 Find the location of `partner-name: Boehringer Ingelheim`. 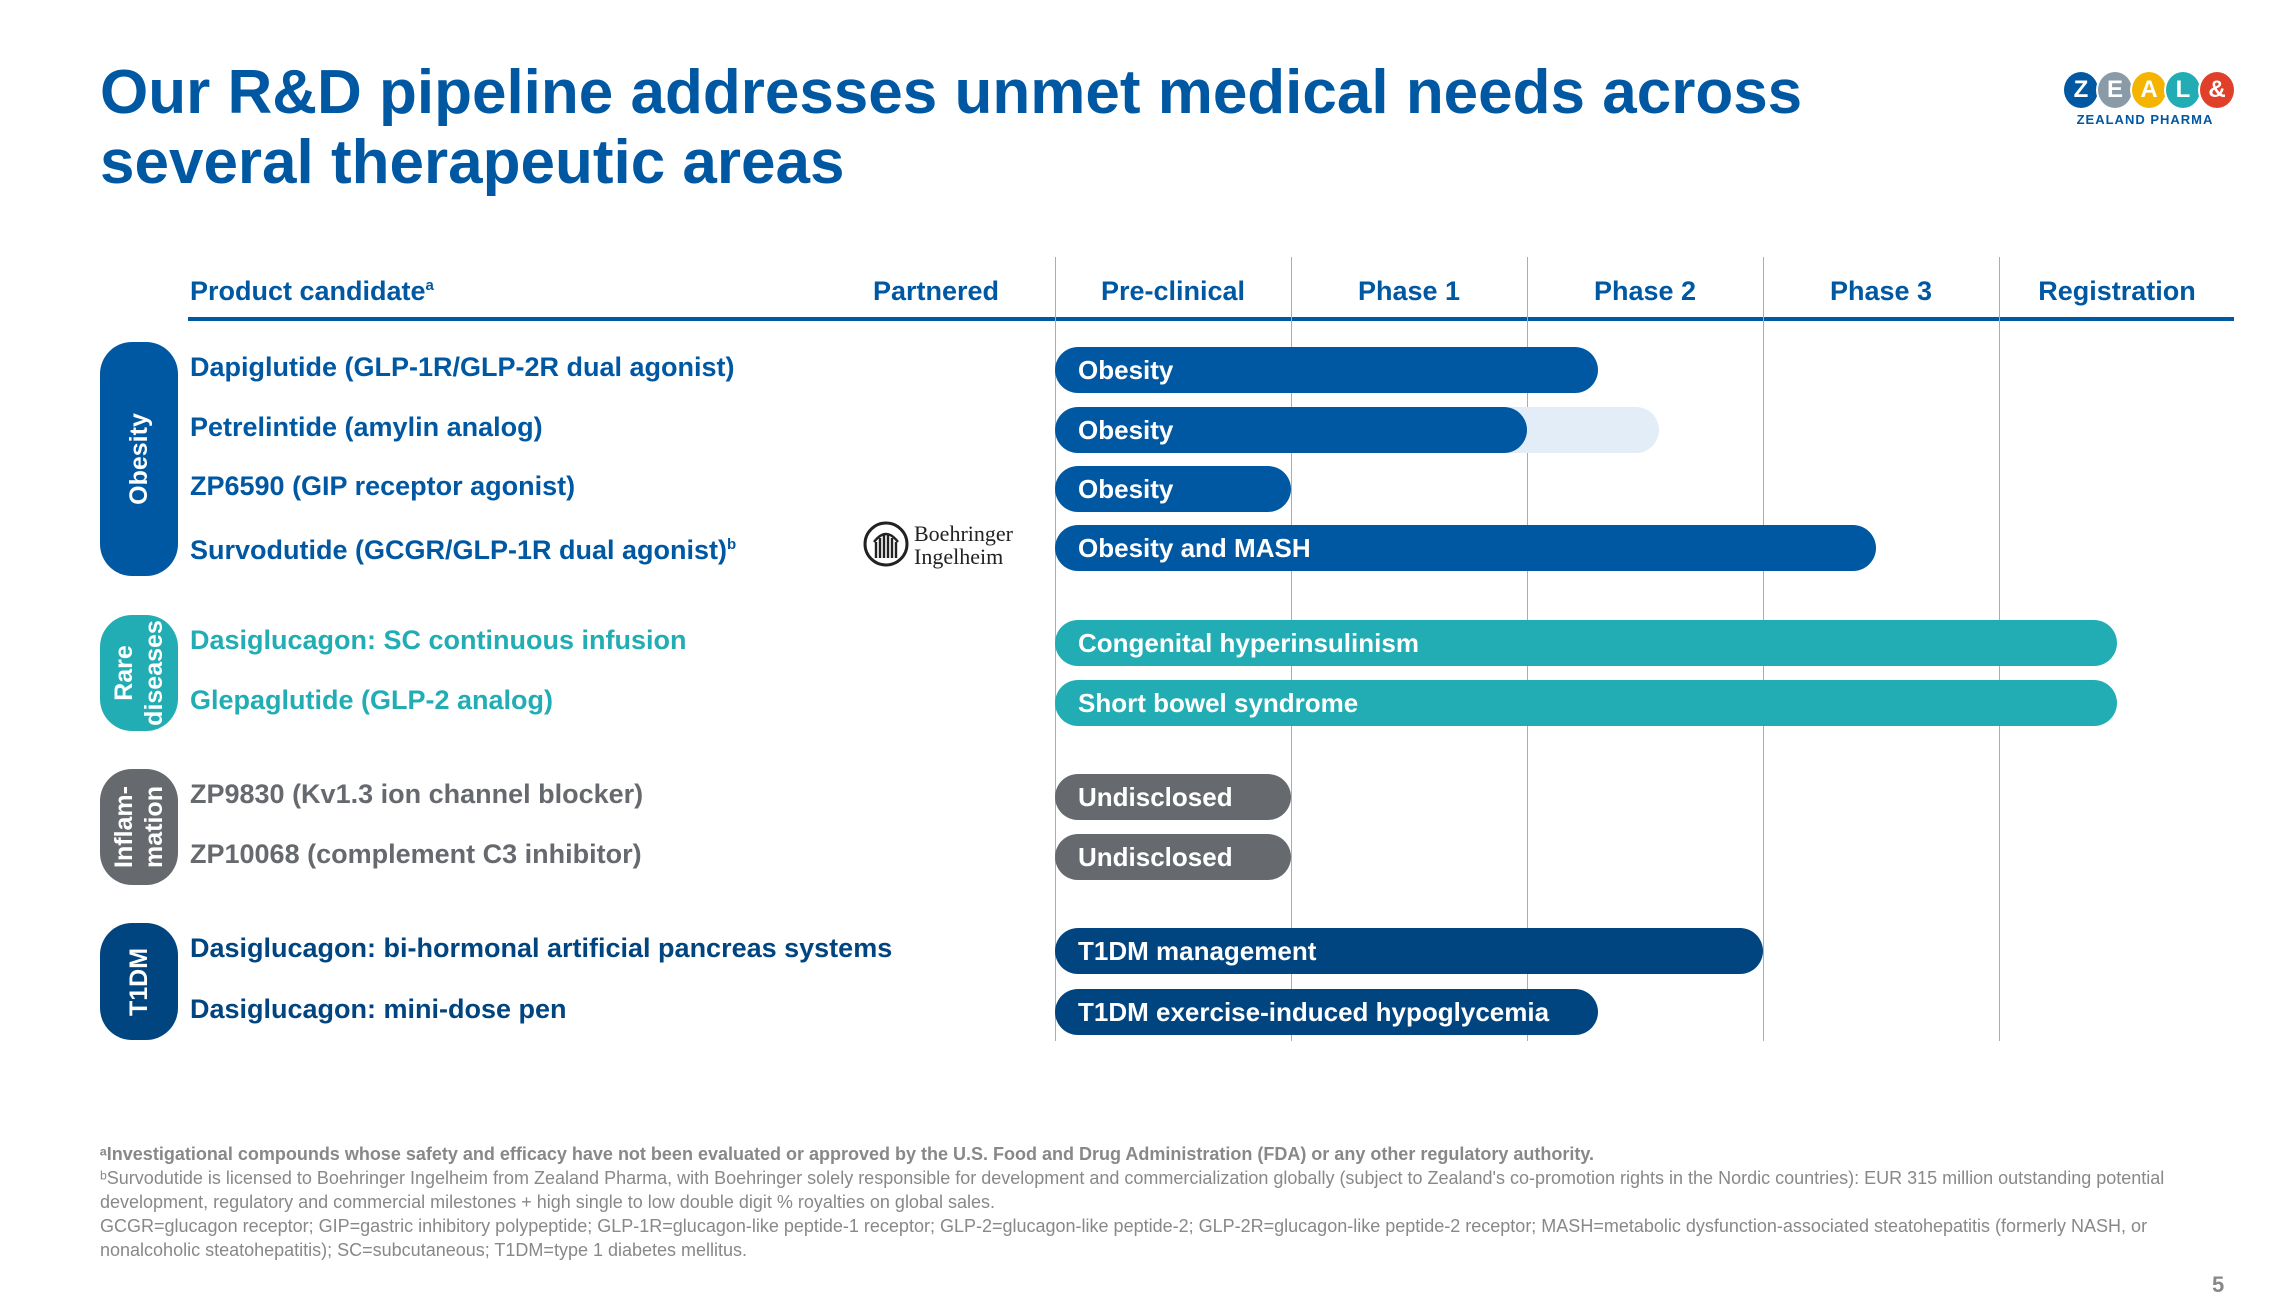

partner-name: Boehringer Ingelheim is located at coordinates (963, 545).